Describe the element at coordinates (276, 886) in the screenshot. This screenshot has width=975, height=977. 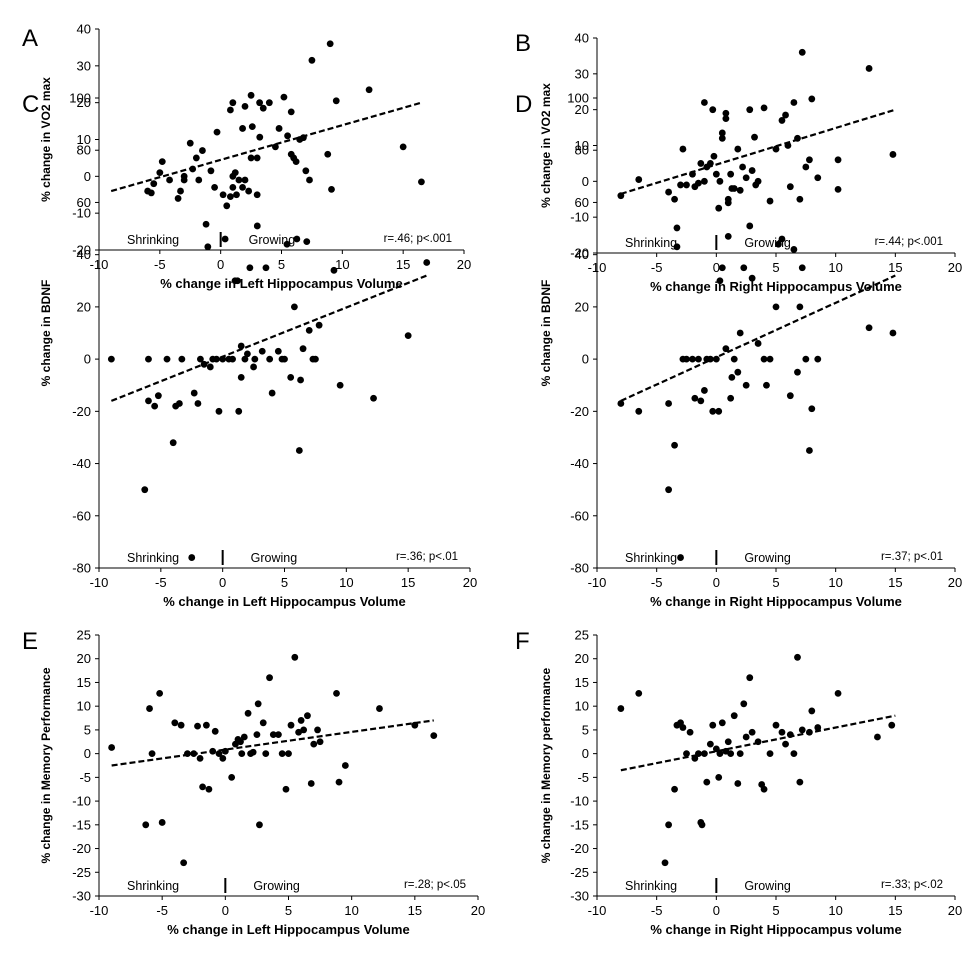
I see `growing-label: Growing` at that location.